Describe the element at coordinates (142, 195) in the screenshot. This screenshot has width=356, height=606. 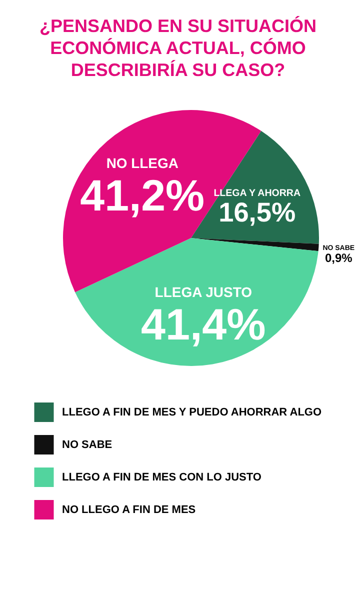
I see `data-label: 41,2%` at that location.